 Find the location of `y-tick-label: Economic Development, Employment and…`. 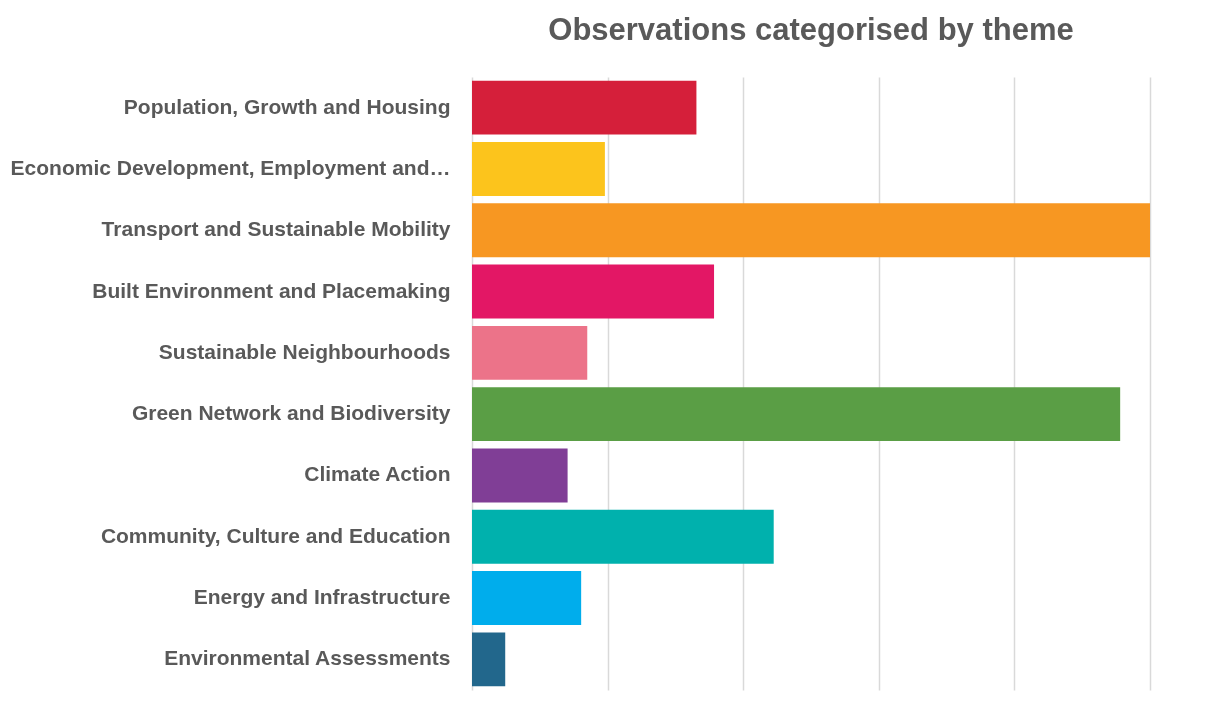

y-tick-label: Economic Development, Employment and… is located at coordinates (230, 167).